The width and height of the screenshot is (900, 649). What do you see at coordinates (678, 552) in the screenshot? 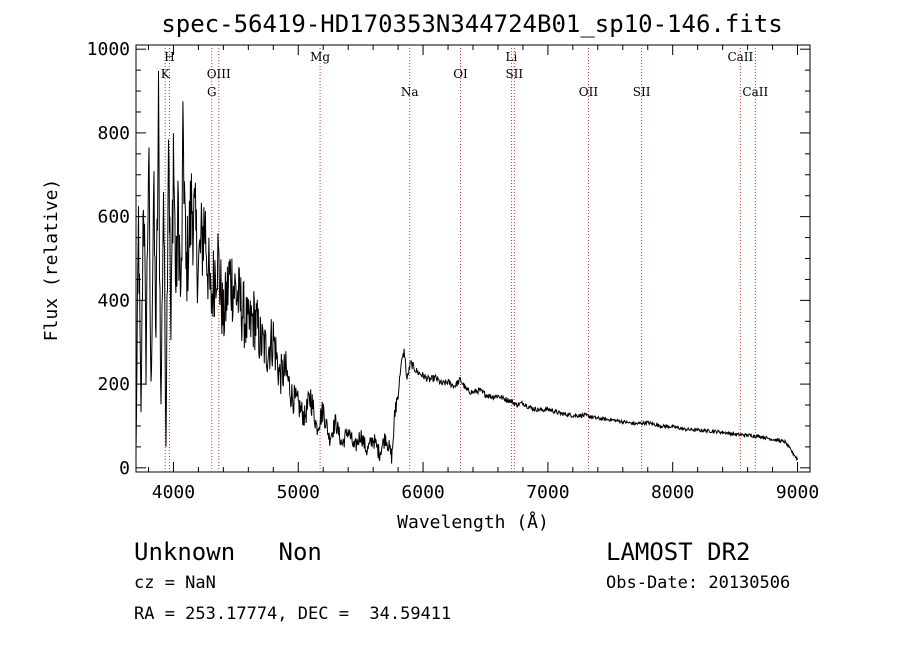
I see `survey-name-text: LAMOST DR2` at bounding box center [678, 552].